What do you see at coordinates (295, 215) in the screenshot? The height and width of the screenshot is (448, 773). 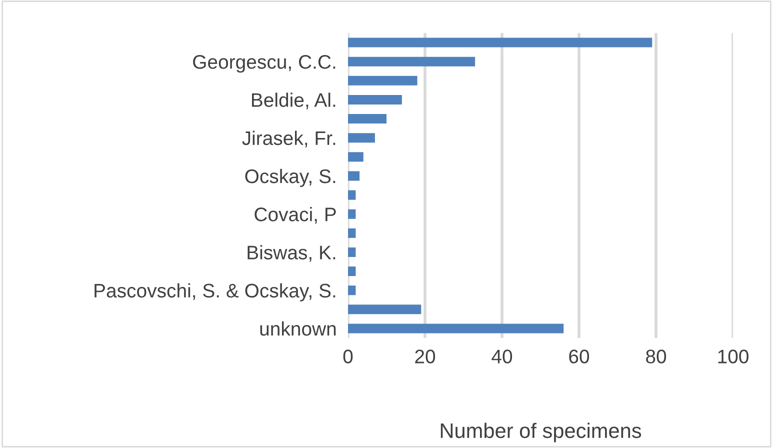 I see `y-tick-label: Covaci, P` at bounding box center [295, 215].